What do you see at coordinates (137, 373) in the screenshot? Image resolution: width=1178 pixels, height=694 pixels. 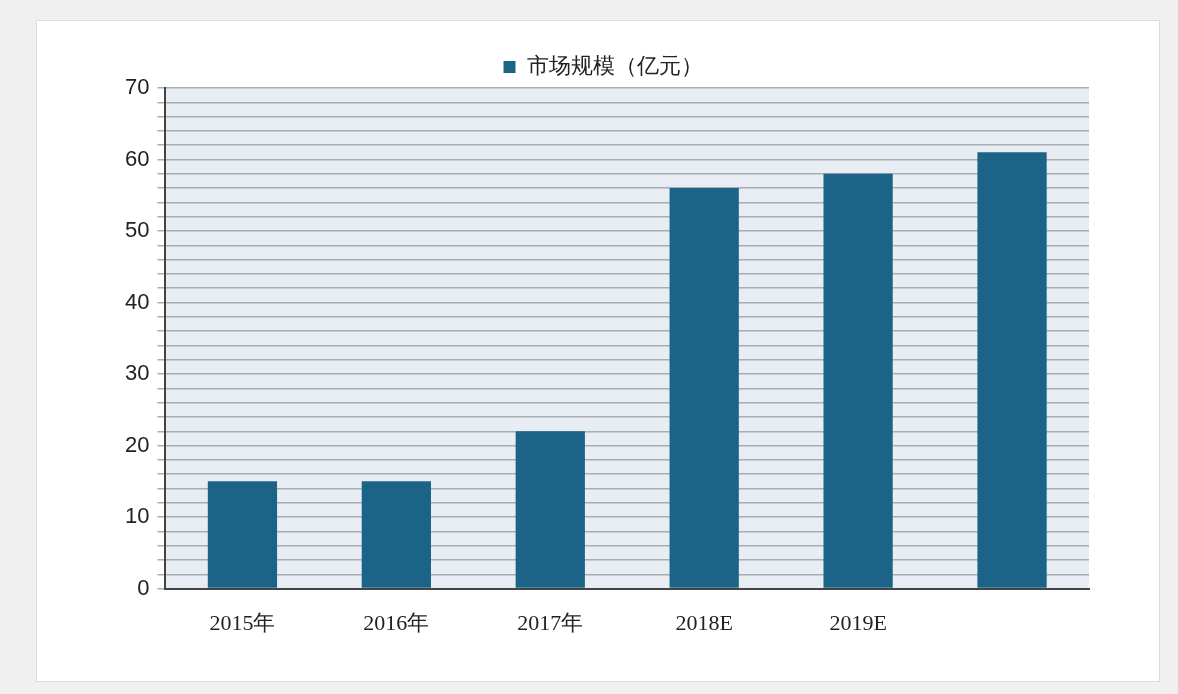 I see `y-tick-label: 30` at bounding box center [137, 373].